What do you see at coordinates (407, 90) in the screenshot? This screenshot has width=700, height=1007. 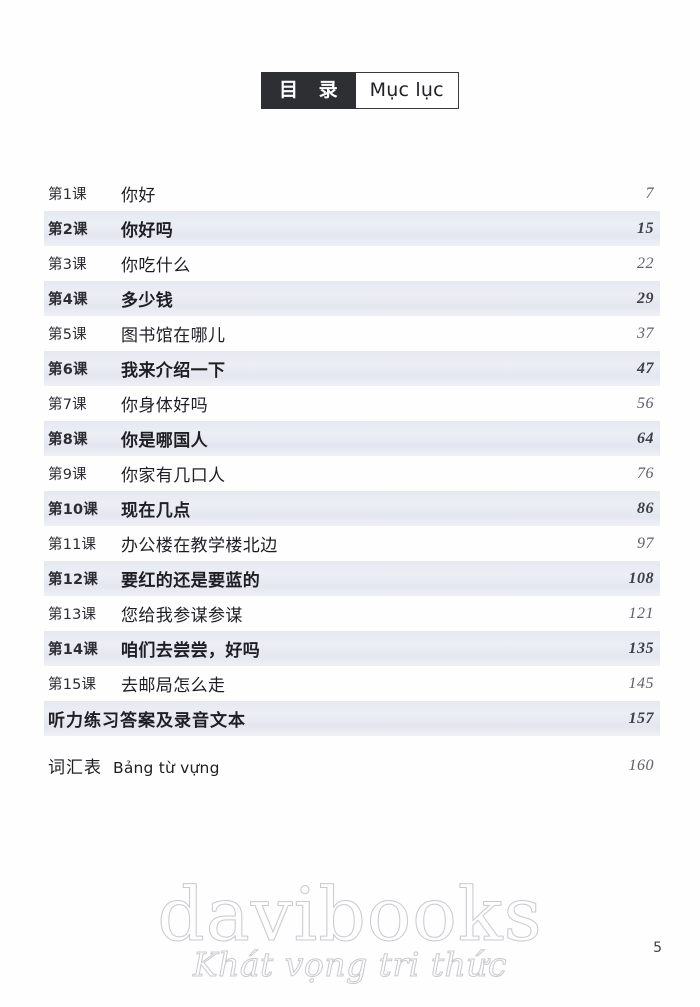 I see `toc-title-vietnamese: Mục lục` at bounding box center [407, 90].